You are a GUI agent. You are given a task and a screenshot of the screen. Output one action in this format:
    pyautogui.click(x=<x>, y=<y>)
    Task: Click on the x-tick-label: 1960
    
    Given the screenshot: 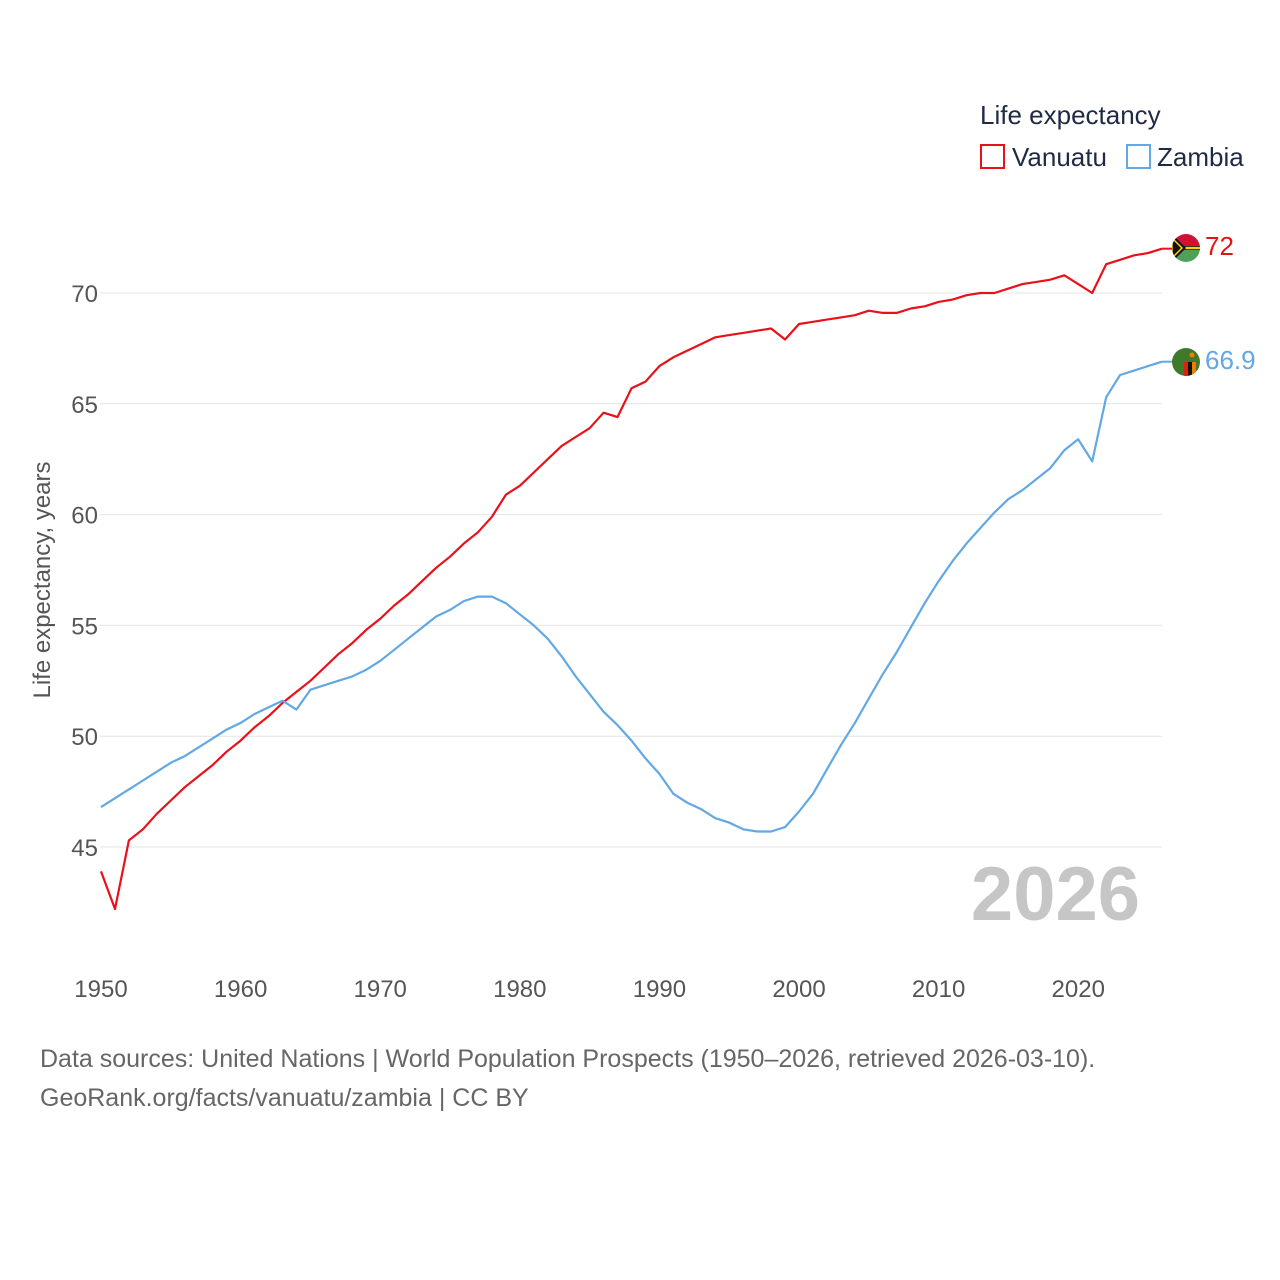 What is the action you would take?
    pyautogui.click(x=240, y=989)
    